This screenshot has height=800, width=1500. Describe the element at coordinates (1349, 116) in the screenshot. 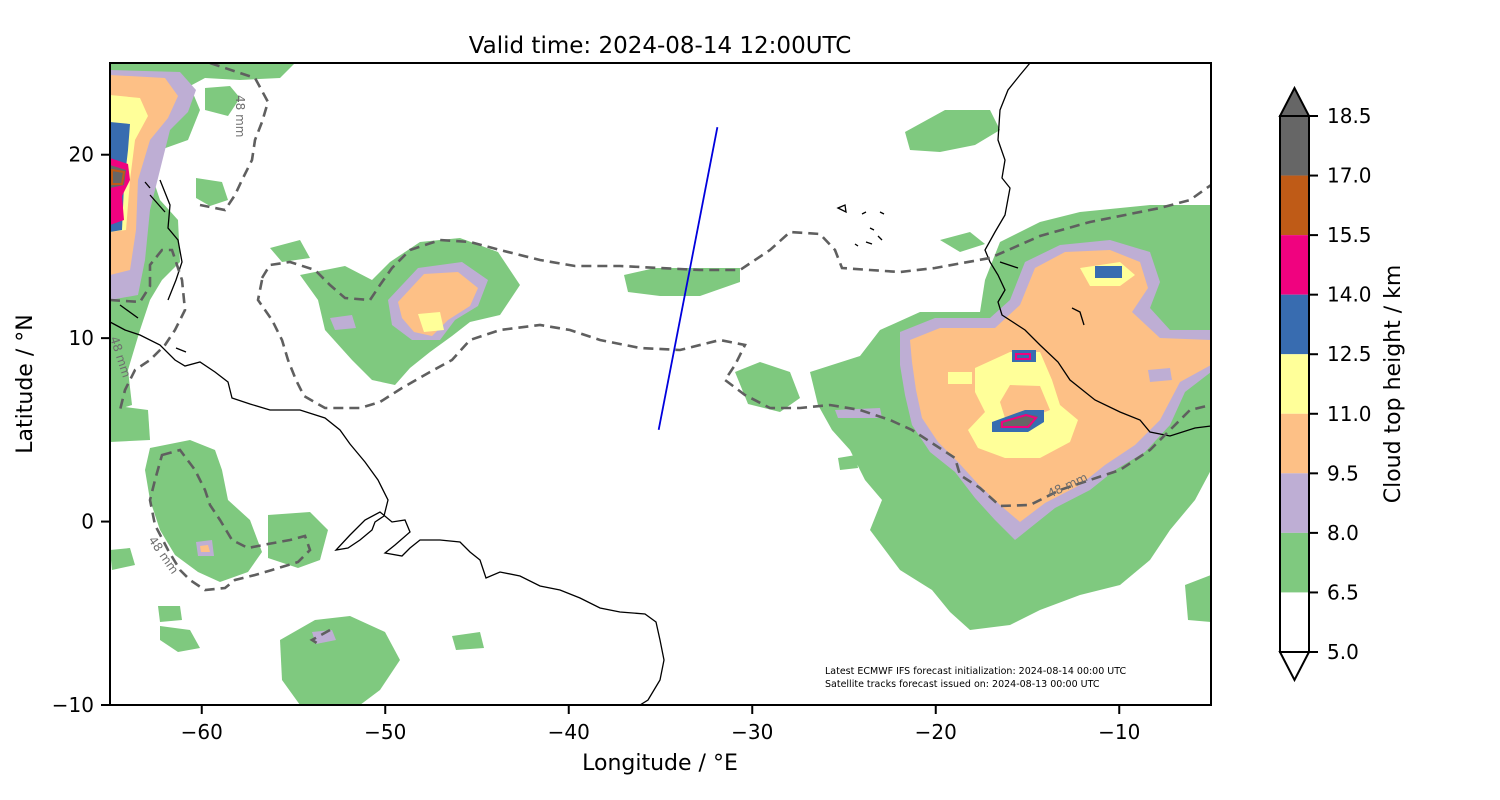

I see `colorbar-tick-label: 18.5` at that location.